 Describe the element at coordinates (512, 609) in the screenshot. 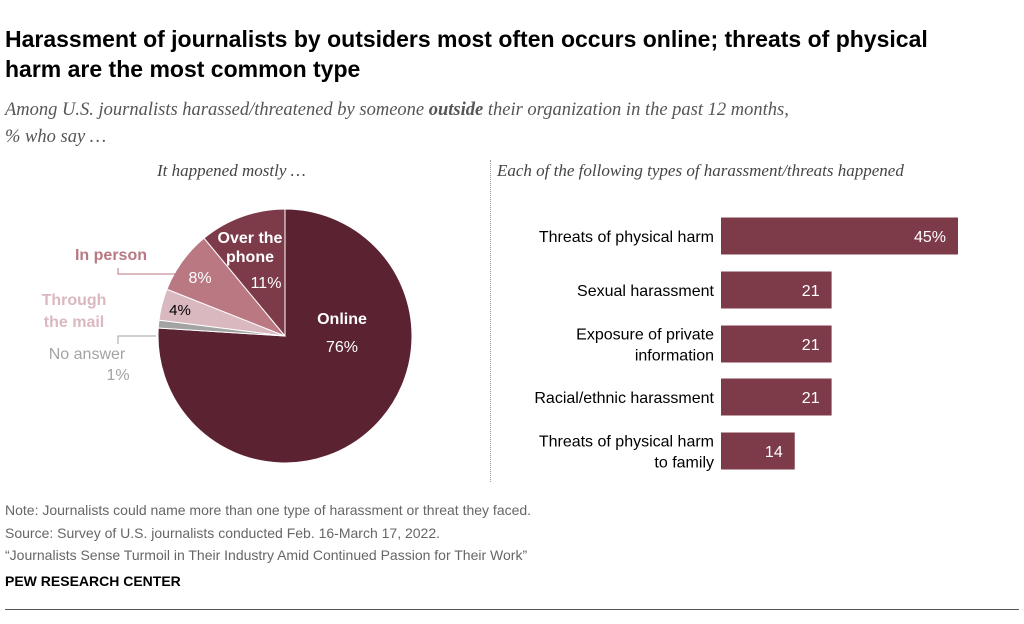

I see `bottom-rule` at that location.